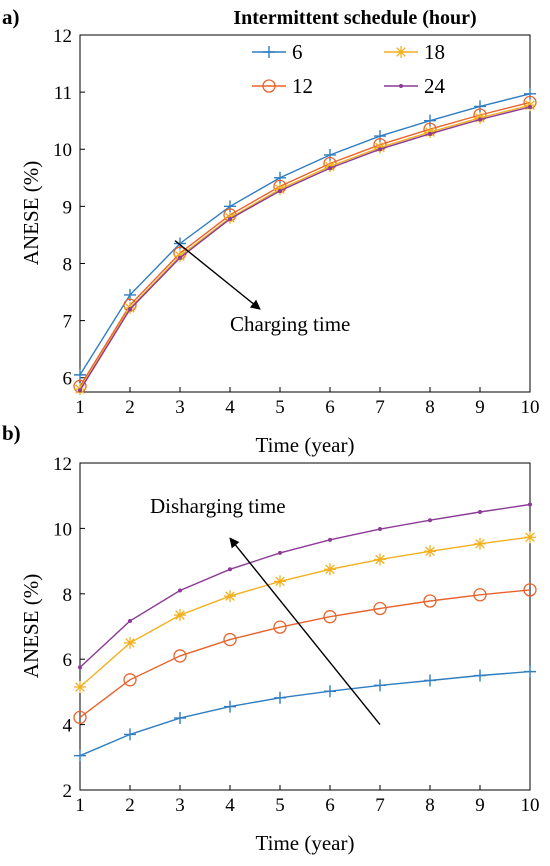 This screenshot has height=866, width=550. I want to click on panel-a-x-tick-label: 5, so click(280, 407).